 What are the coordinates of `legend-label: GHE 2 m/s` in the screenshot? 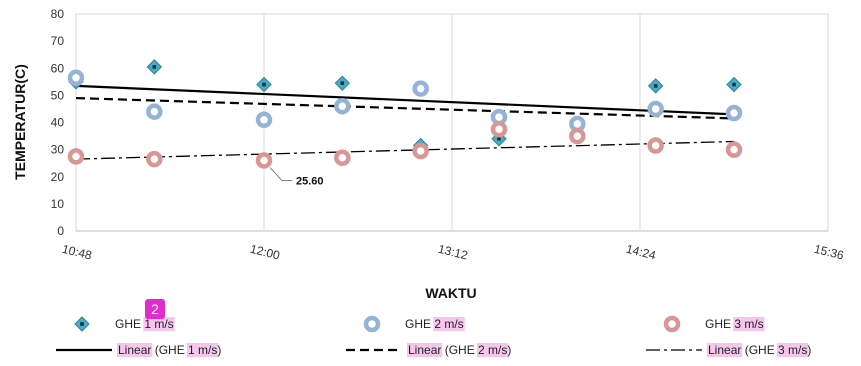 It's located at (434, 324).